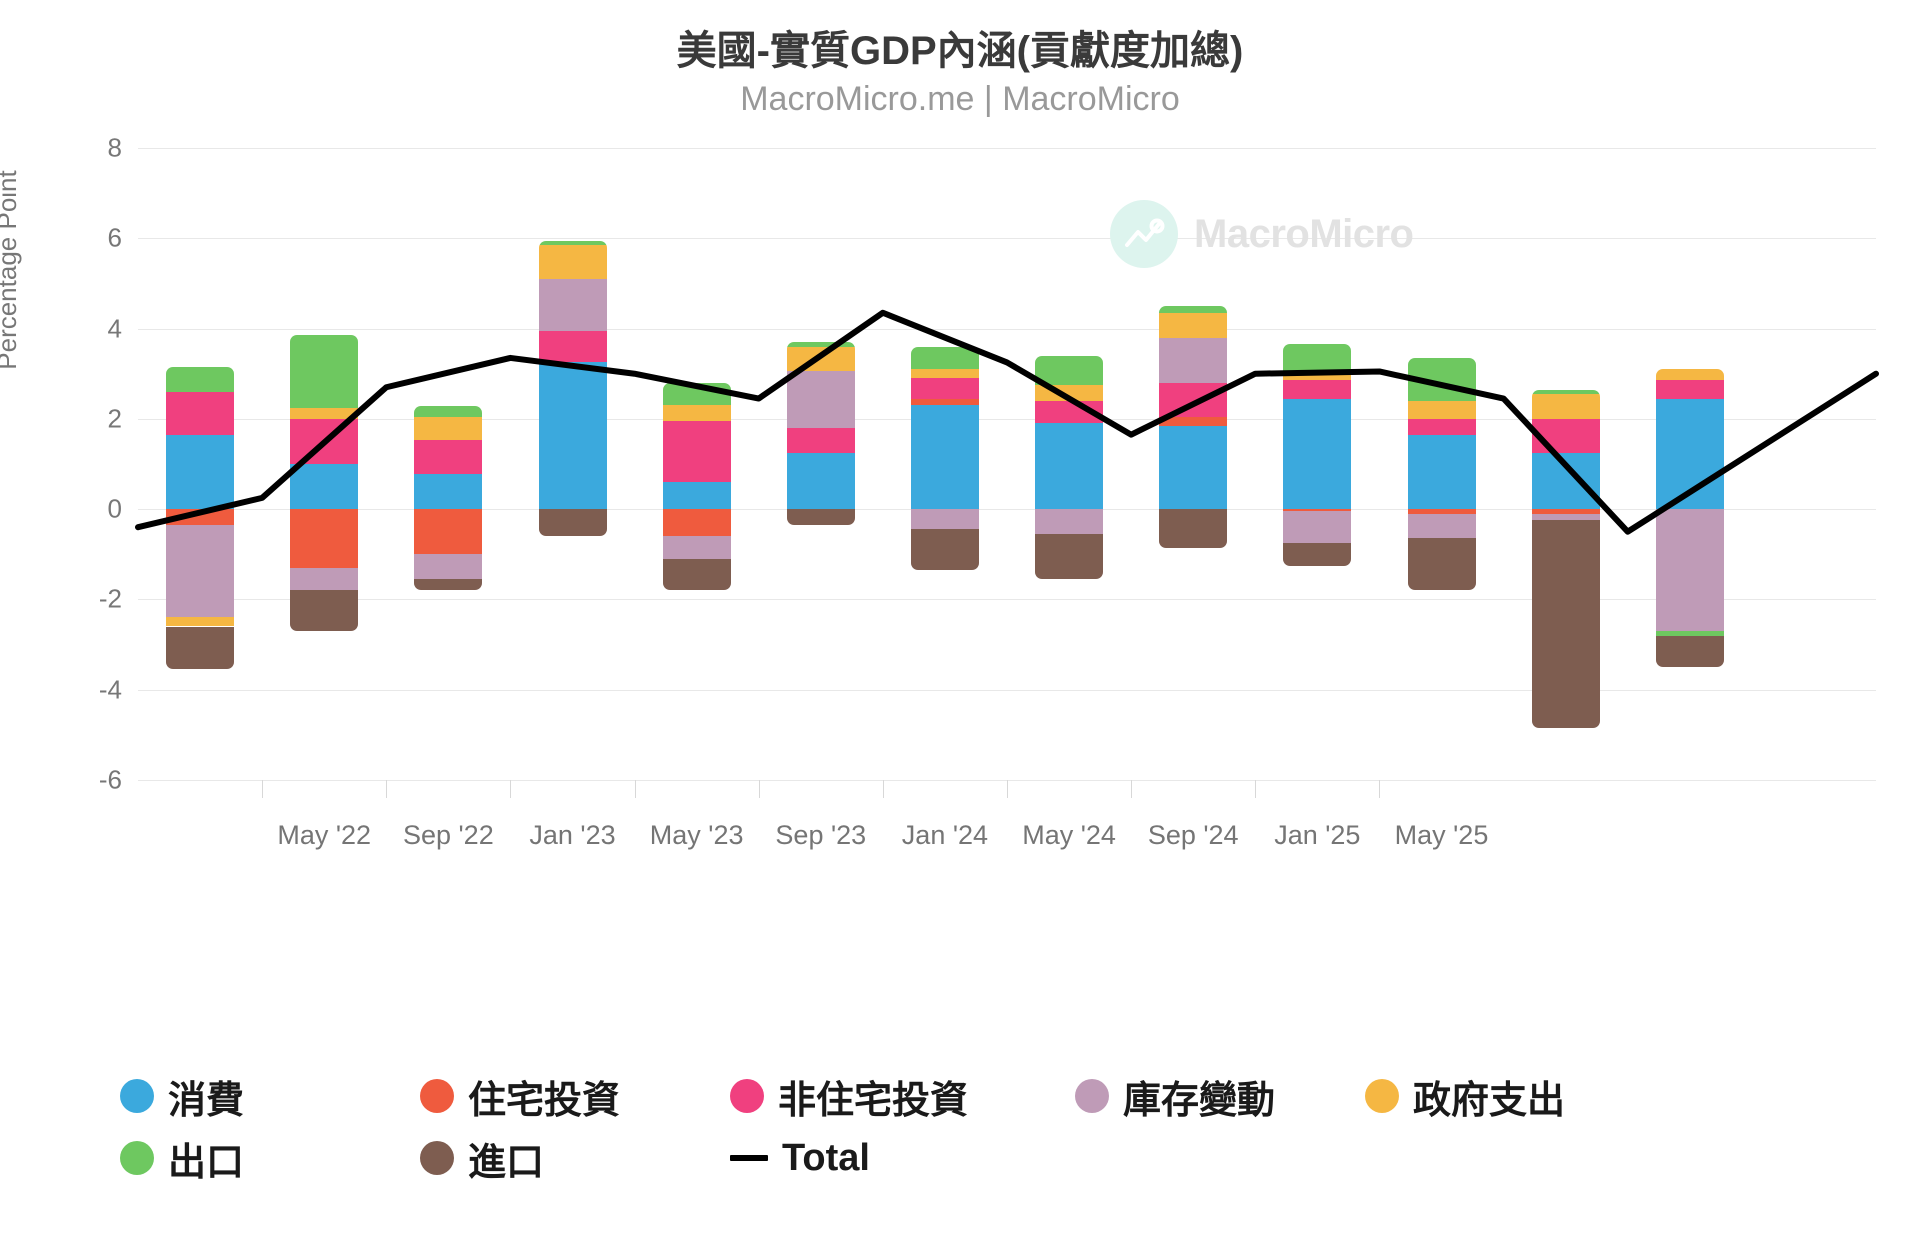 This screenshot has width=1920, height=1250. I want to click on legend-item-2: 非住宅投資, so click(902, 1096).